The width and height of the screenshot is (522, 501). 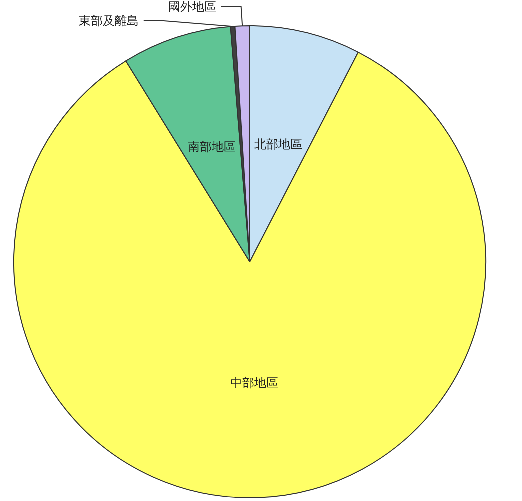 What do you see at coordinates (254, 383) in the screenshot?
I see `slice-label: 中部地區` at bounding box center [254, 383].